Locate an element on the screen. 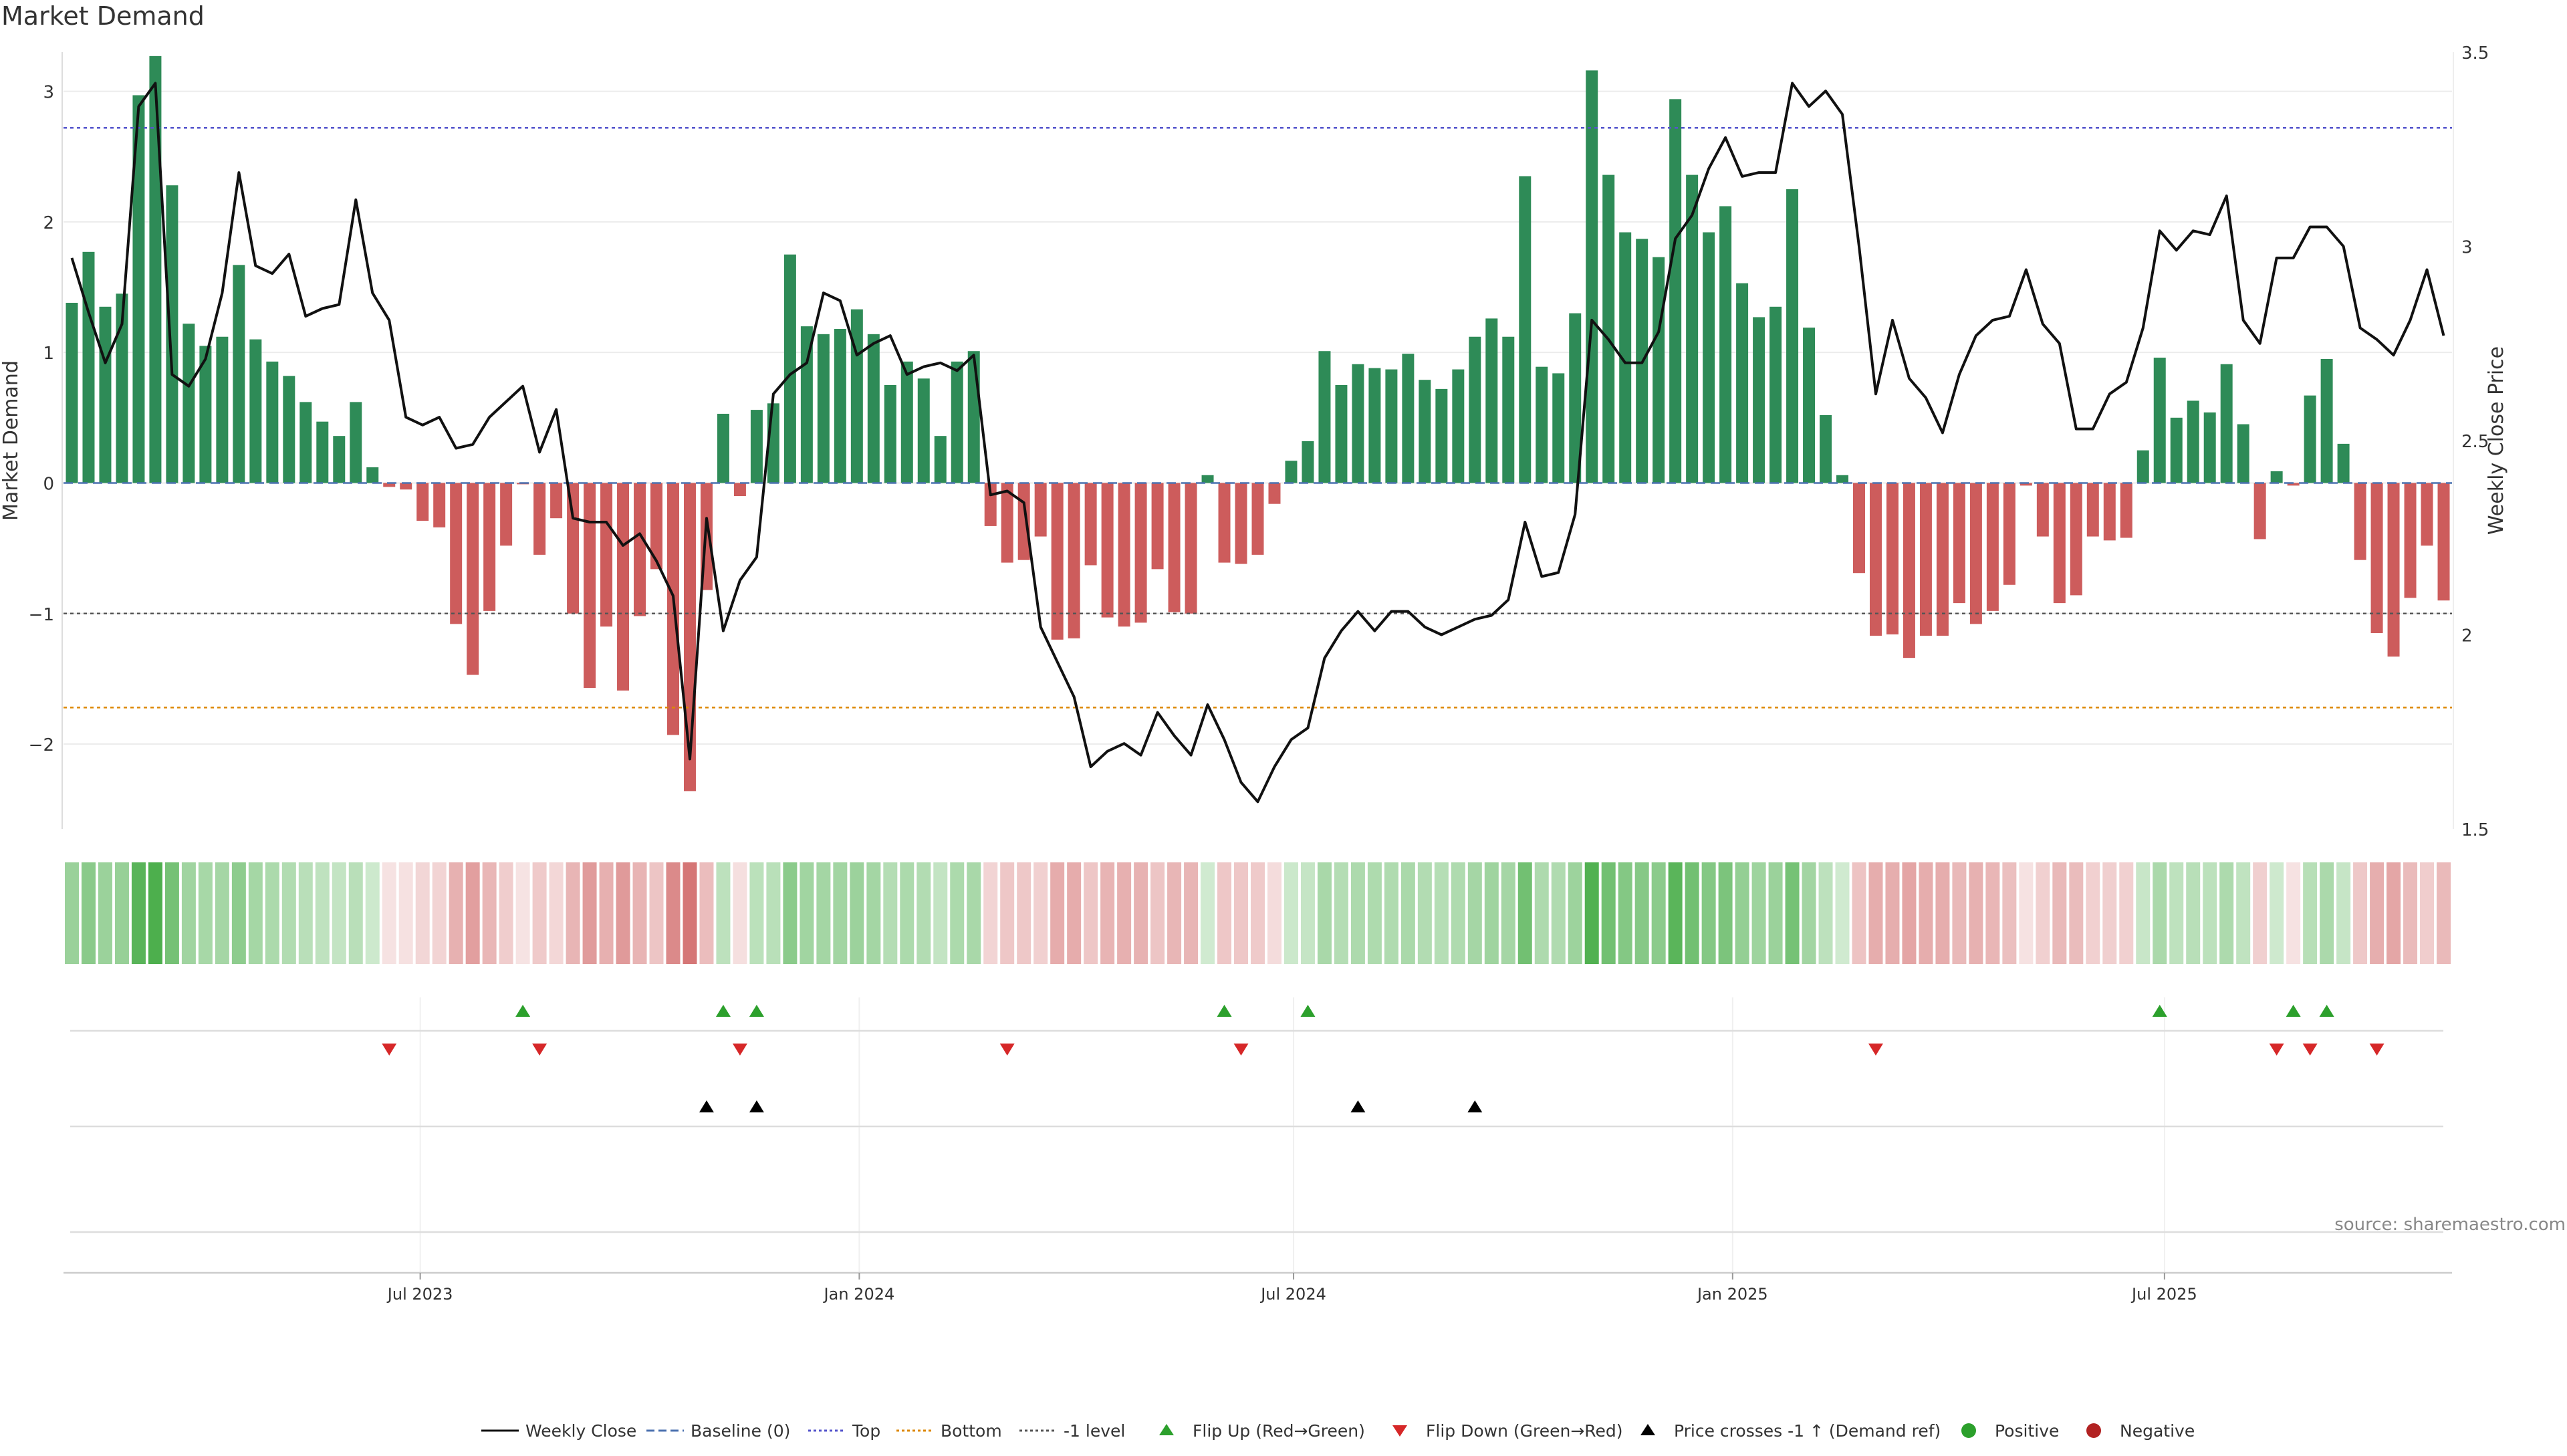 This screenshot has width=2567, height=1456. y-tick-label: 2 is located at coordinates (48, 223).